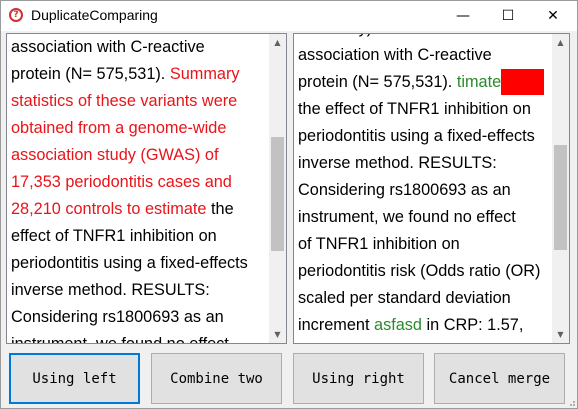  I want to click on text-line: statistics of these variants were, so click(140, 101).